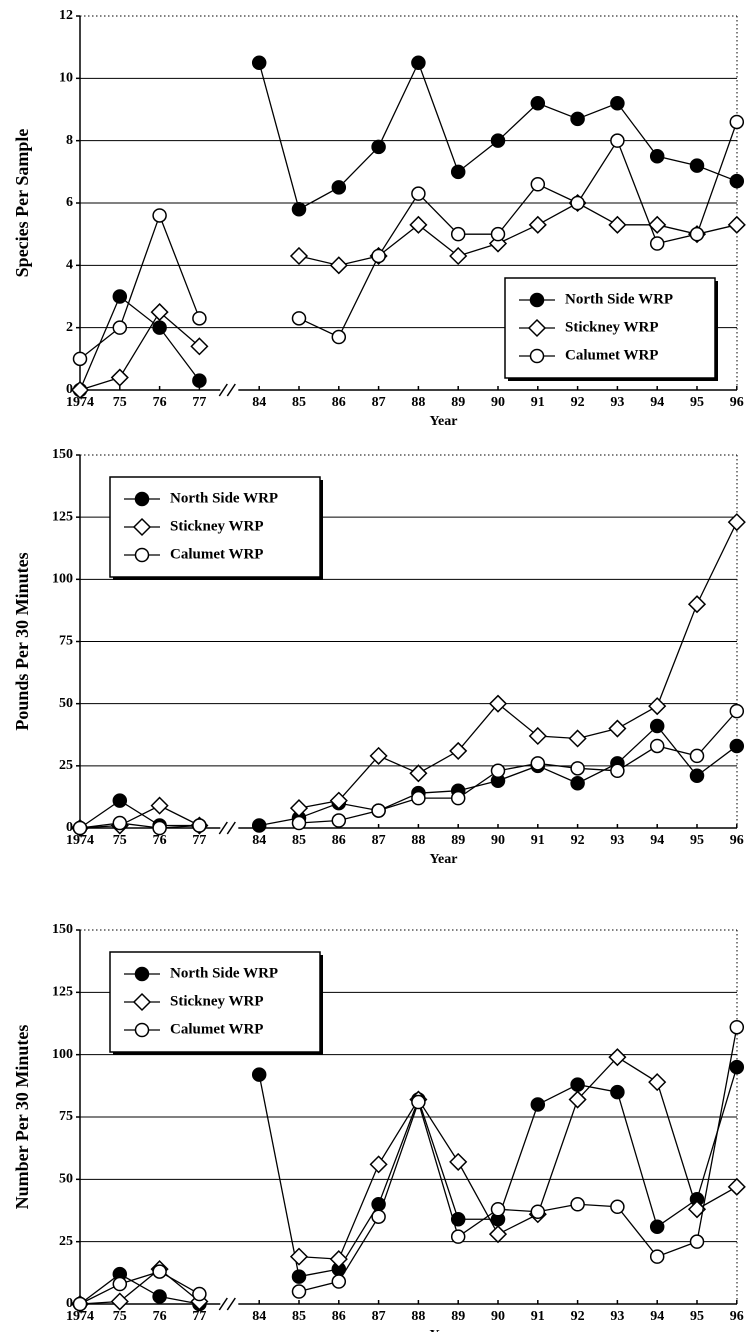 The height and width of the screenshot is (1332, 755). I want to click on y-tick-label: 2, so click(69, 327).